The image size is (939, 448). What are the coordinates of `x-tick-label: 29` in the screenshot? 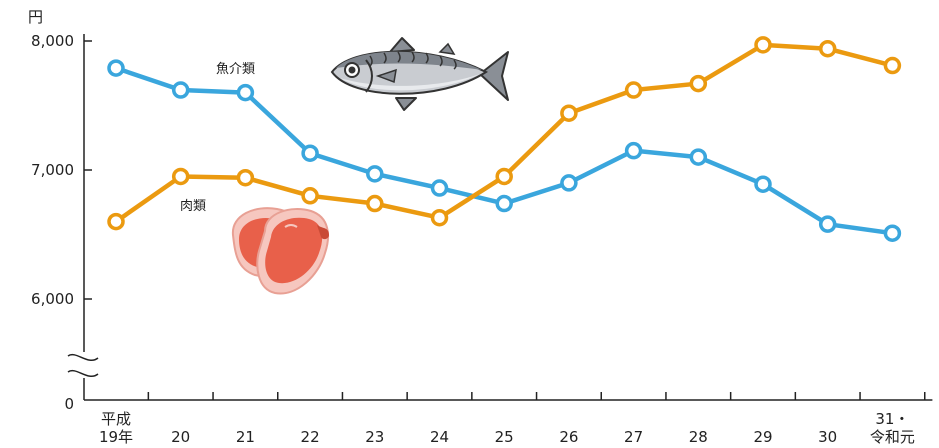 It's located at (762, 437).